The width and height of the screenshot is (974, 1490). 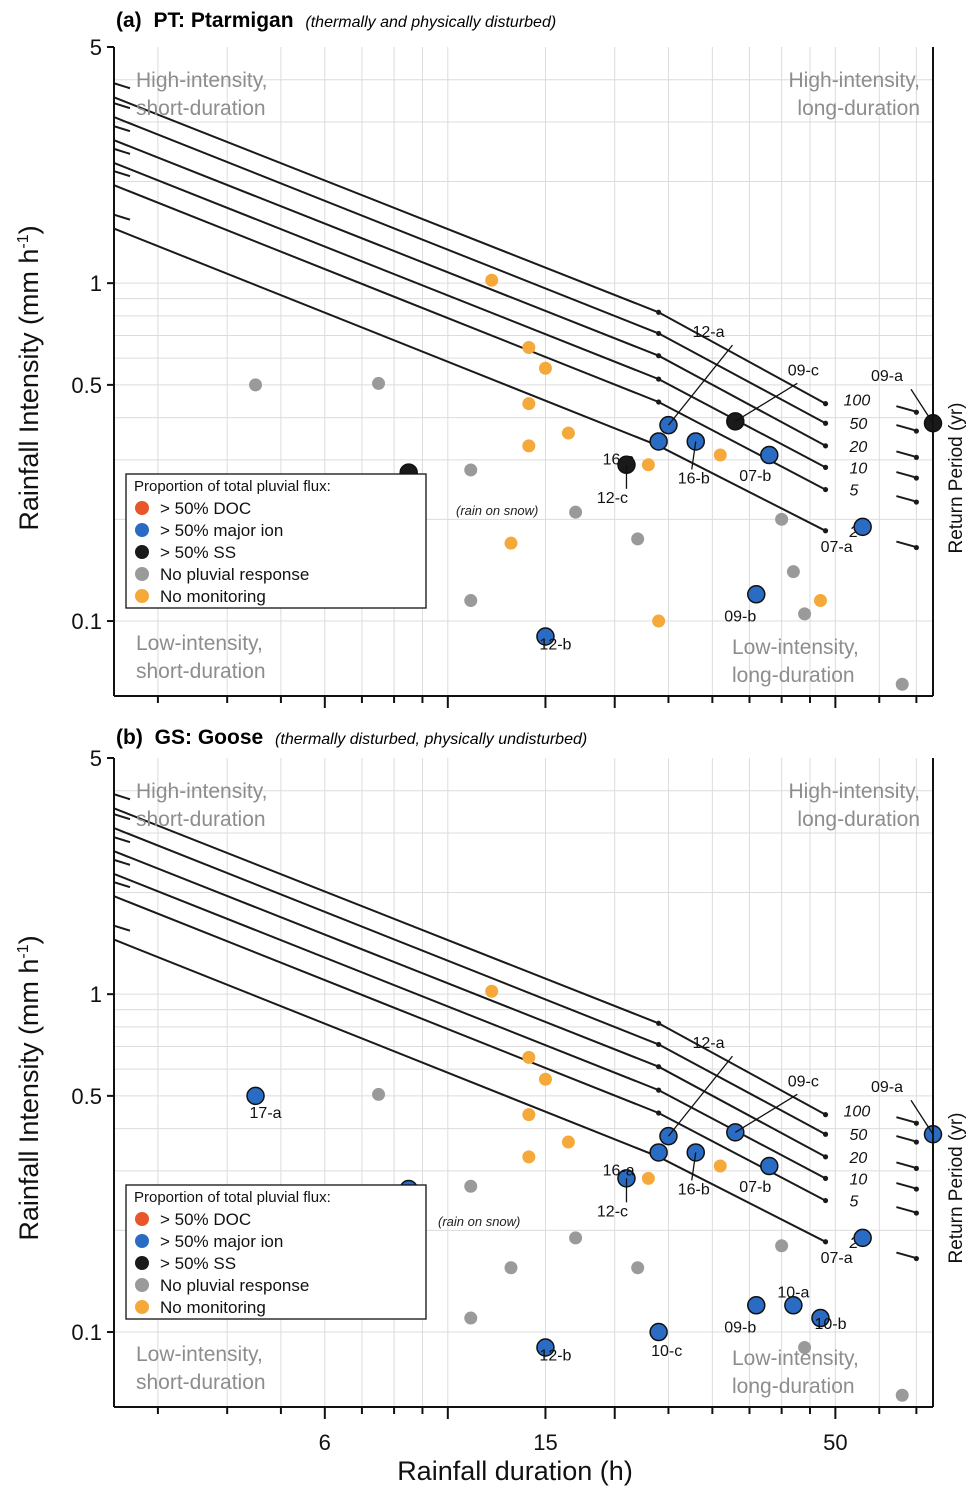 I want to click on panel-a-curve-label: 2, so click(x=854, y=532).